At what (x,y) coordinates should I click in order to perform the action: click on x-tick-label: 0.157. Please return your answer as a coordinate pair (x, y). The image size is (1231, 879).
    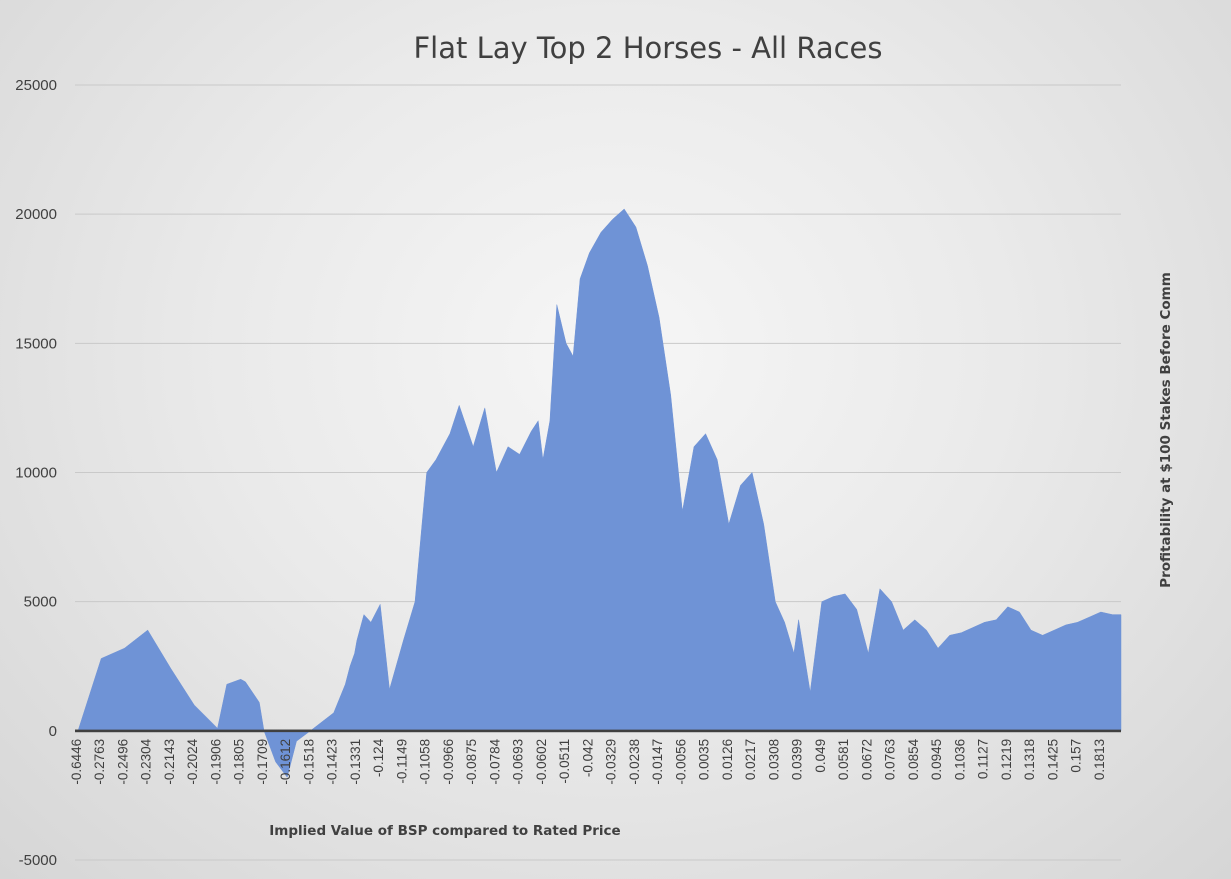
    Looking at the image, I should click on (1076, 756).